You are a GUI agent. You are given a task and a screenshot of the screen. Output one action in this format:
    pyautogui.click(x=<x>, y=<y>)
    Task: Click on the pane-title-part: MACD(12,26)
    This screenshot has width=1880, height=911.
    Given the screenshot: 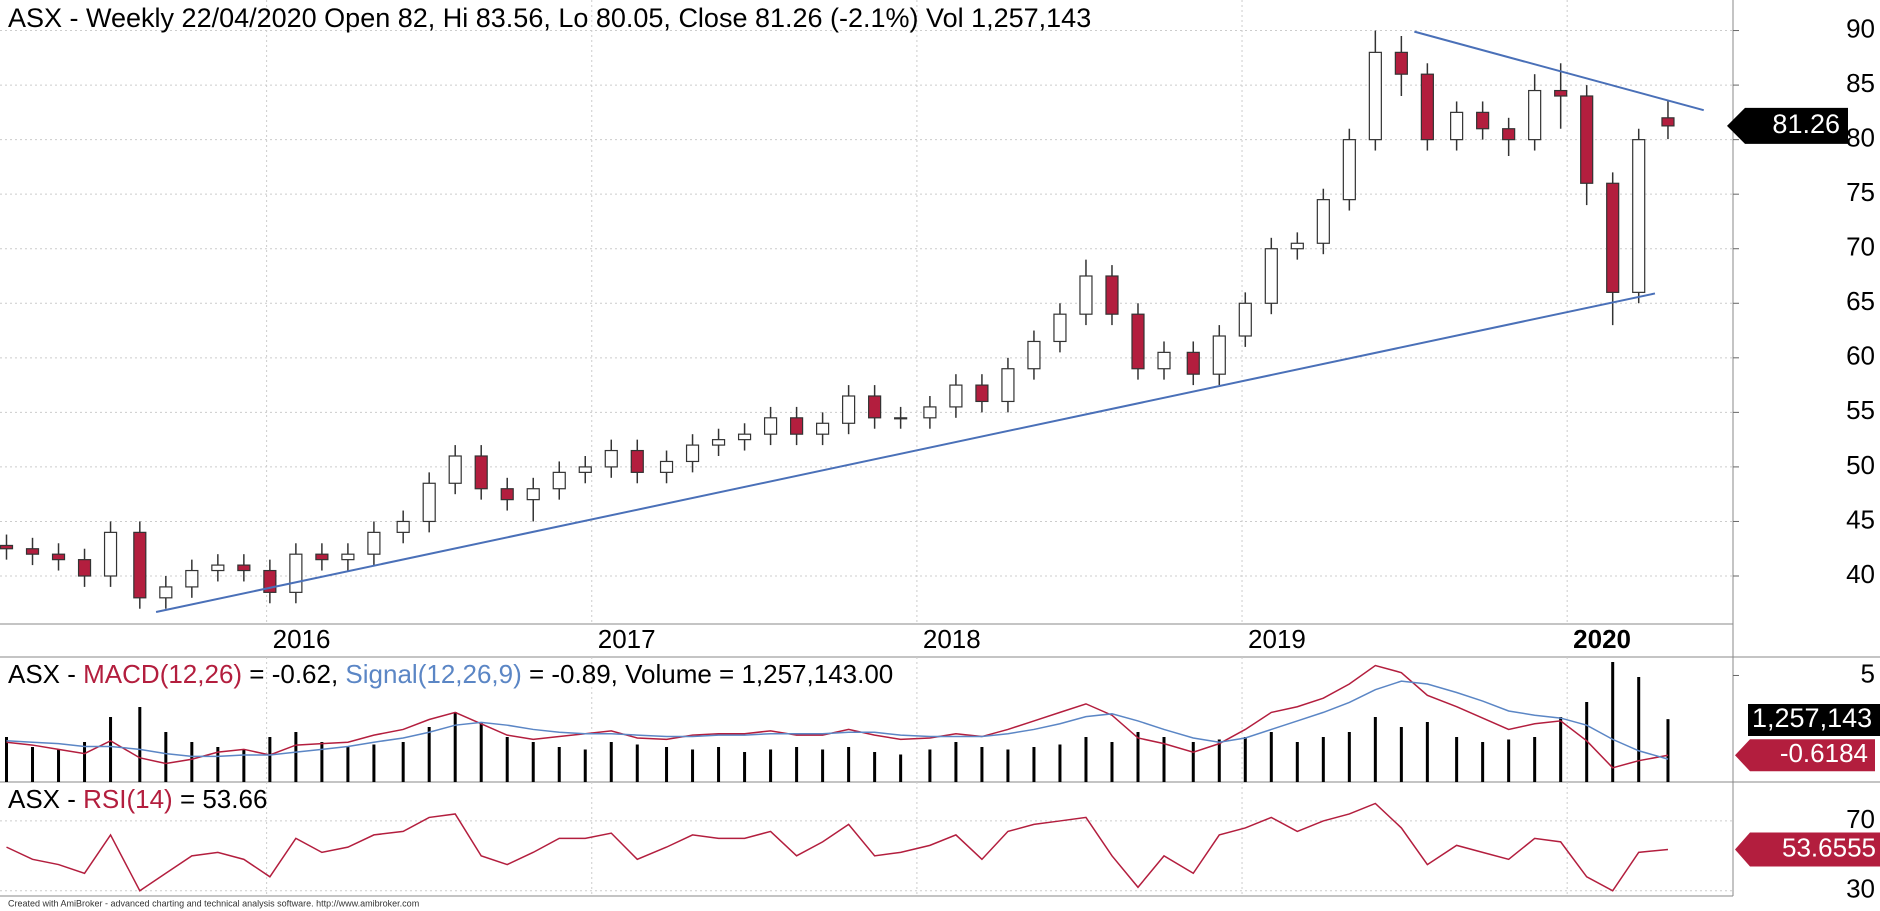 What is the action you would take?
    pyautogui.click(x=162, y=674)
    